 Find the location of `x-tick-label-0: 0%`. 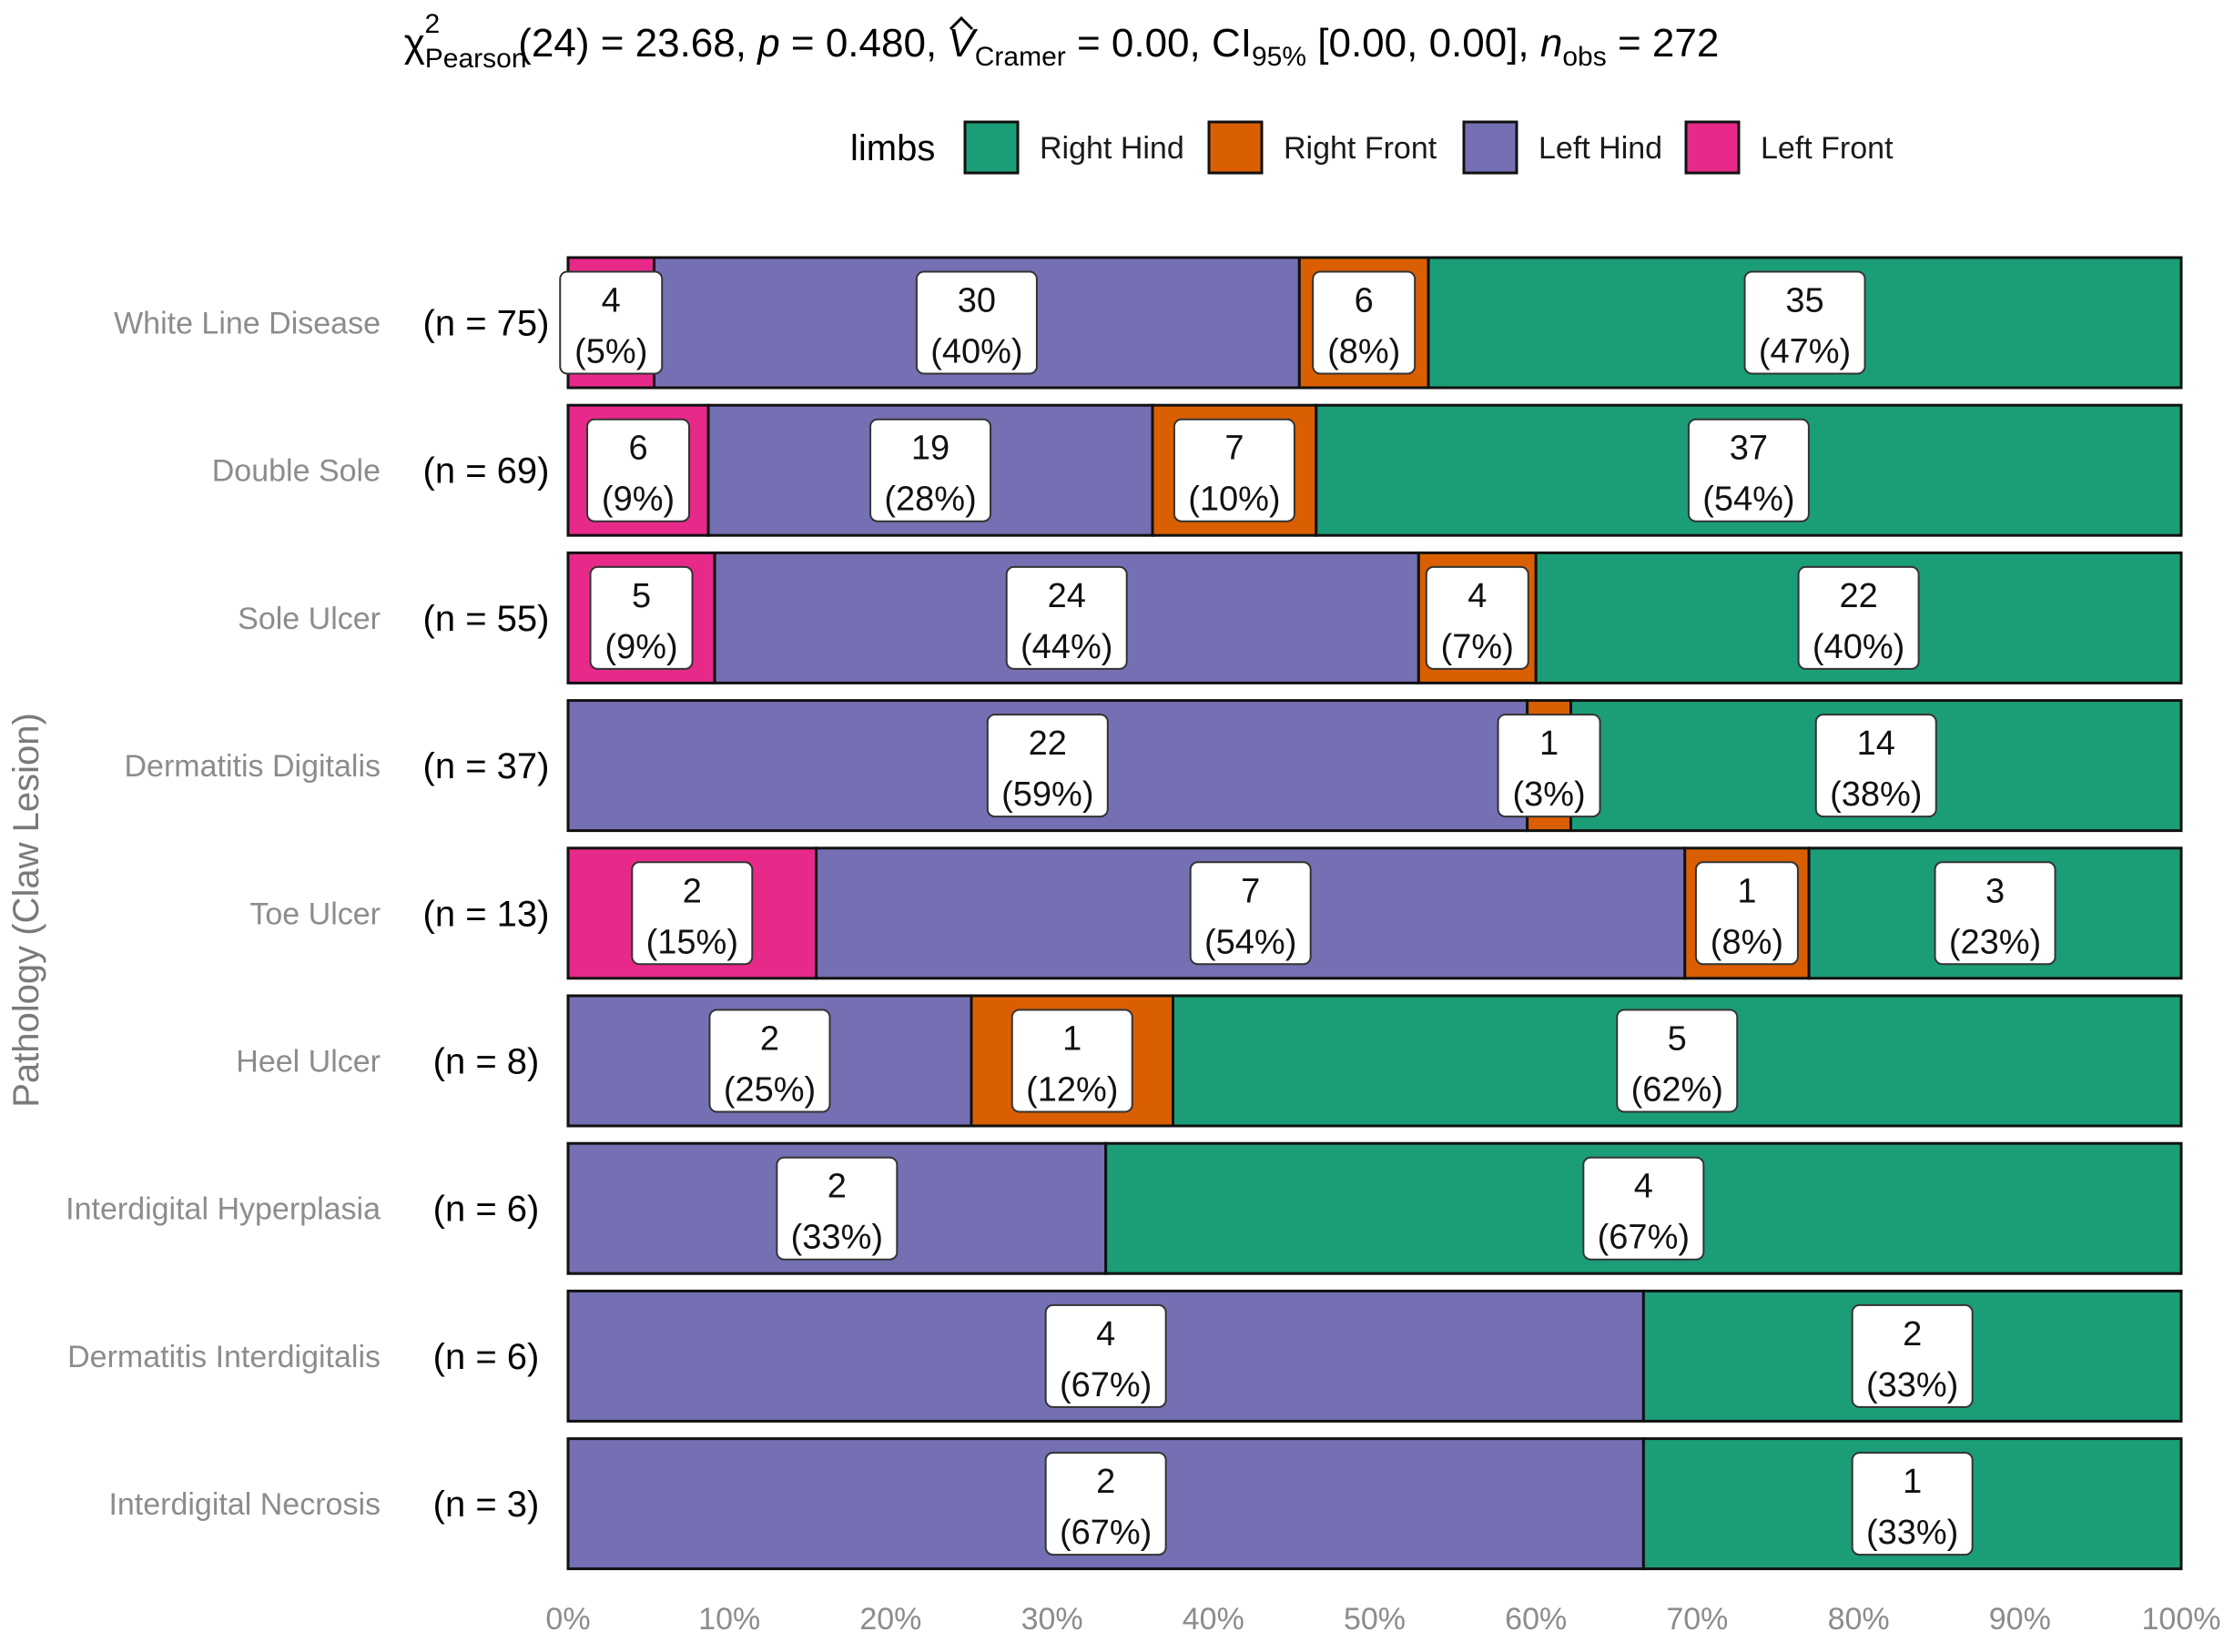

x-tick-label-0: 0% is located at coordinates (567, 1619).